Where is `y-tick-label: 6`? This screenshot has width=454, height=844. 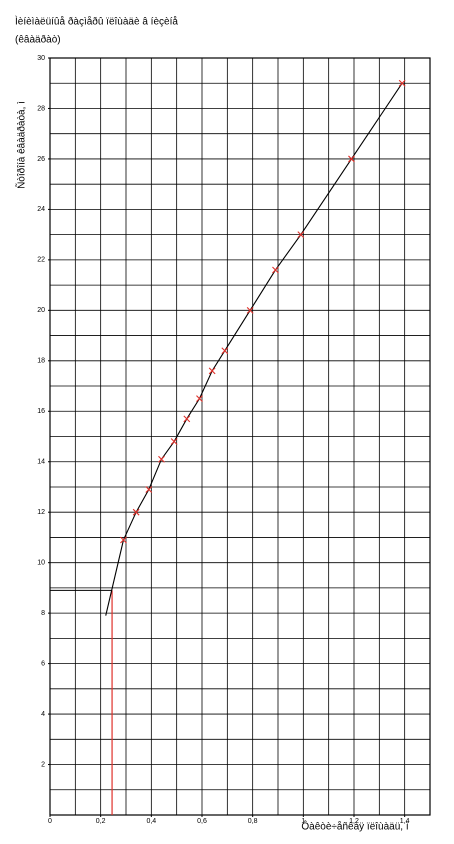
y-tick-label: 6 is located at coordinates (43, 663).